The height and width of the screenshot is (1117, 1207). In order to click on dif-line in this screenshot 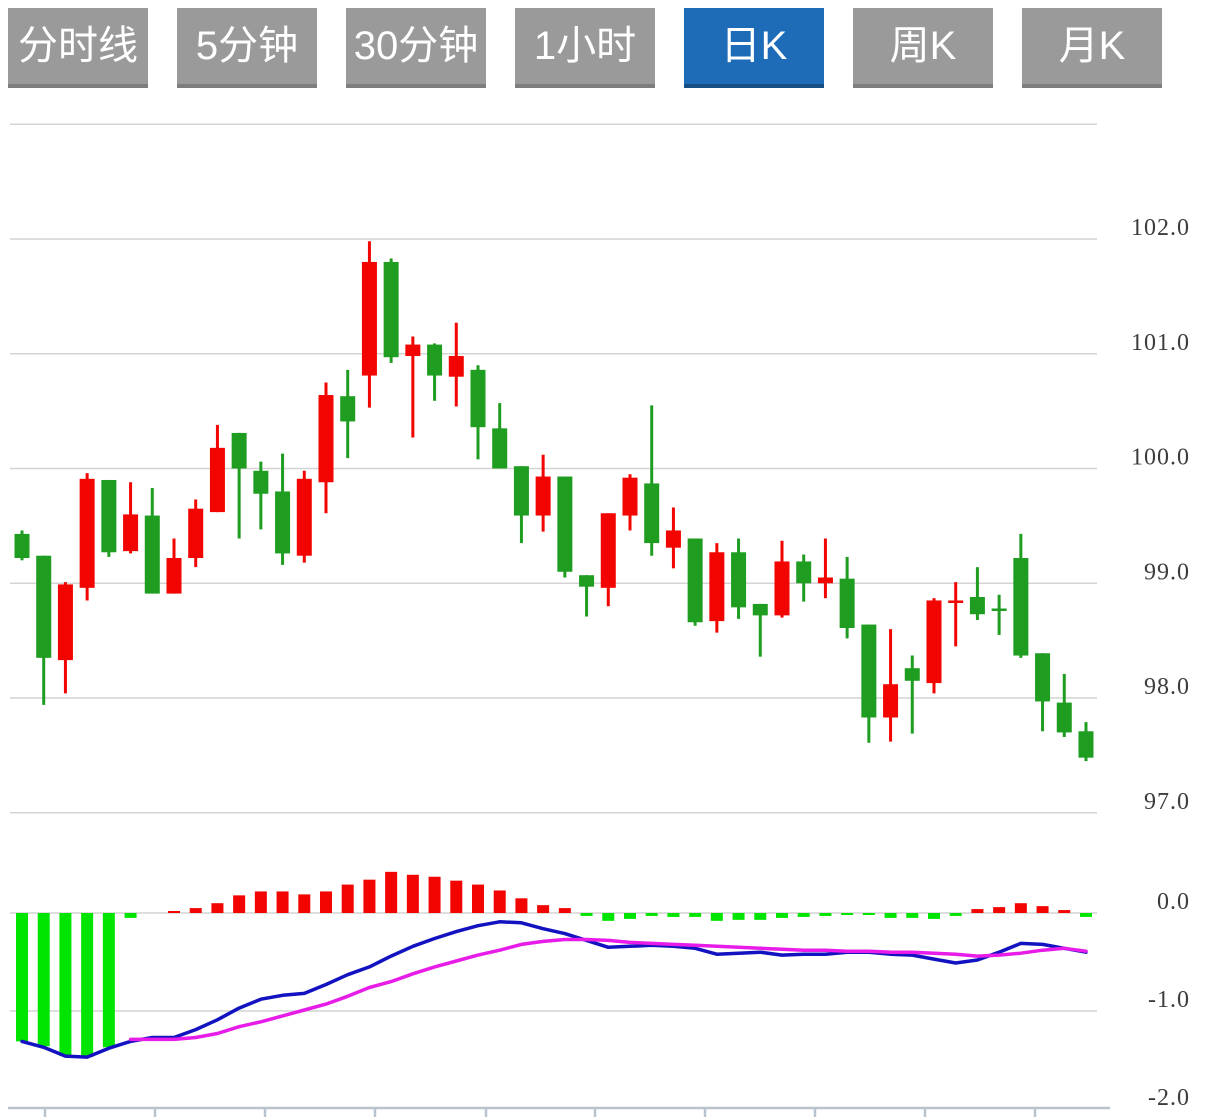, I will do `click(554, 989)`.